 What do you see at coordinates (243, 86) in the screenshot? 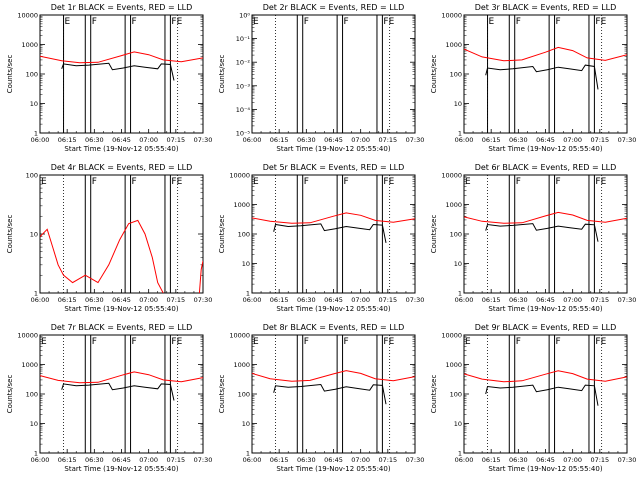
I see `y-tick-label: 10⁻³` at bounding box center [243, 86].